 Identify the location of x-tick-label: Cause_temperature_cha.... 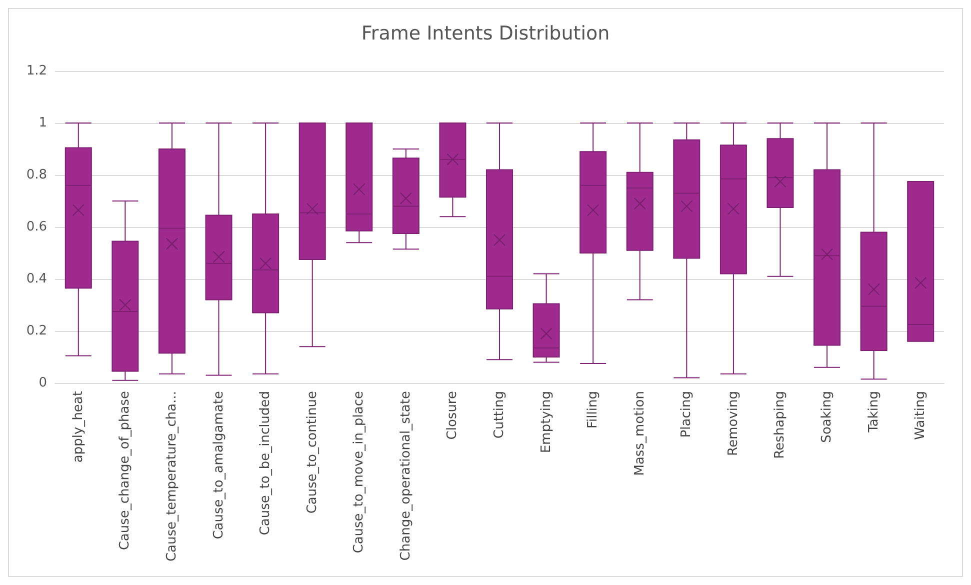
(172, 476).